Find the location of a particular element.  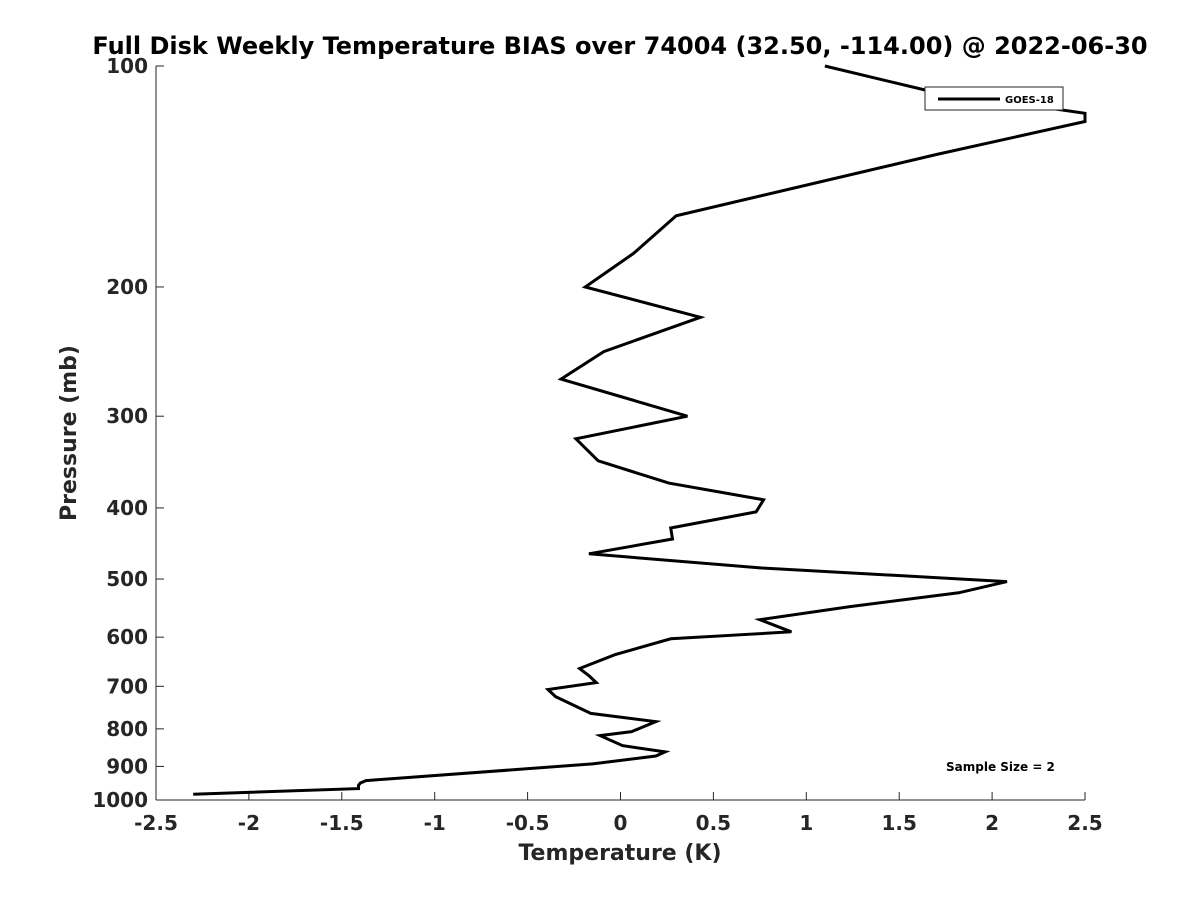

x-ticks: -2.5 -2 -1.5 -1 -0.5 0 0.5 1 1.5 2 2.5 is located at coordinates (618, 813).